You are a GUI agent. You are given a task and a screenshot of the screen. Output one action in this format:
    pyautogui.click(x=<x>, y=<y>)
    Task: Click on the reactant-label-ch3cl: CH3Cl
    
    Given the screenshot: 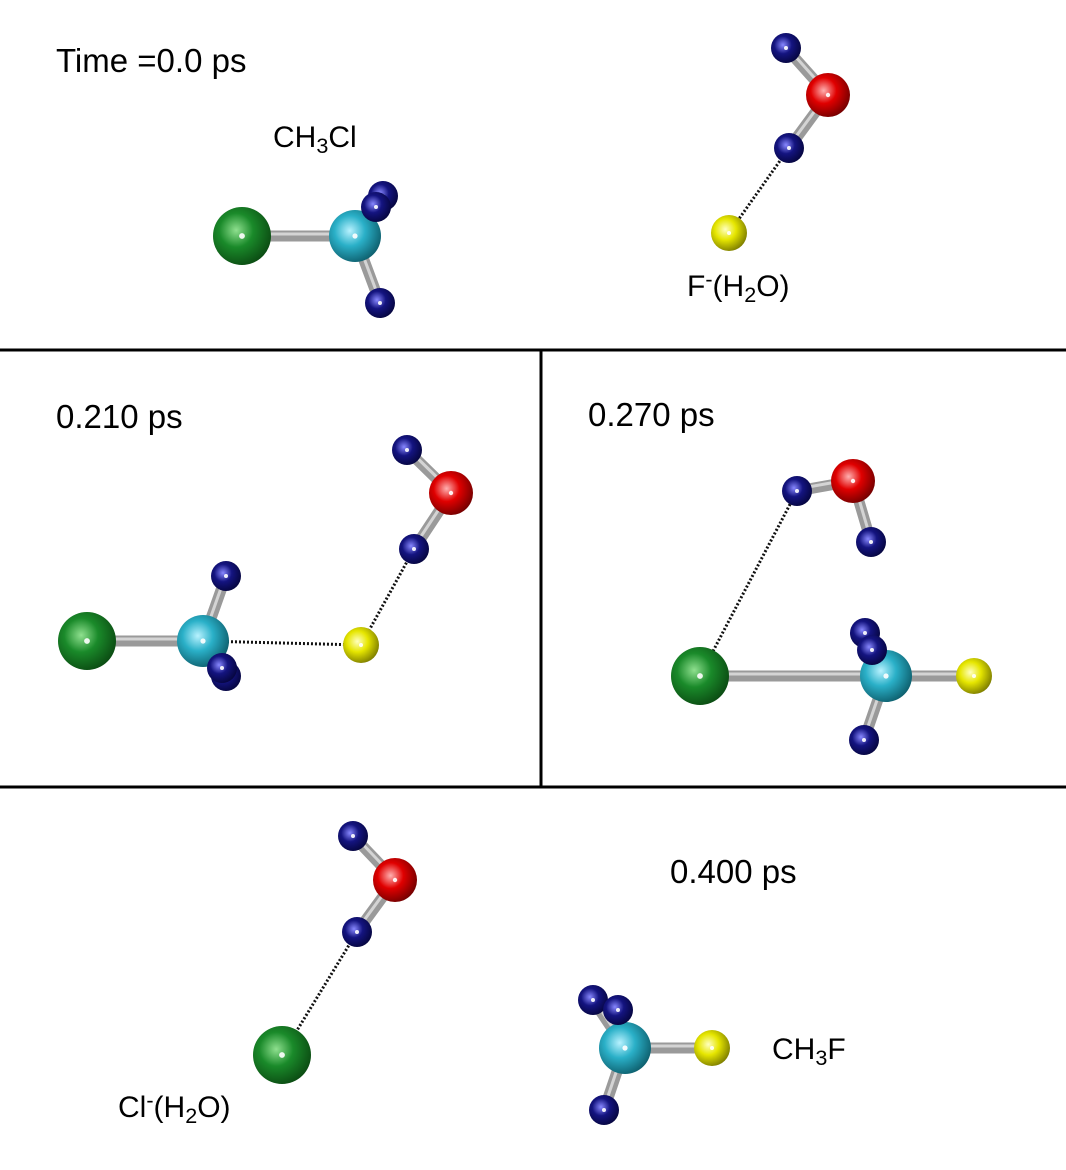 What is the action you would take?
    pyautogui.click(x=315, y=140)
    